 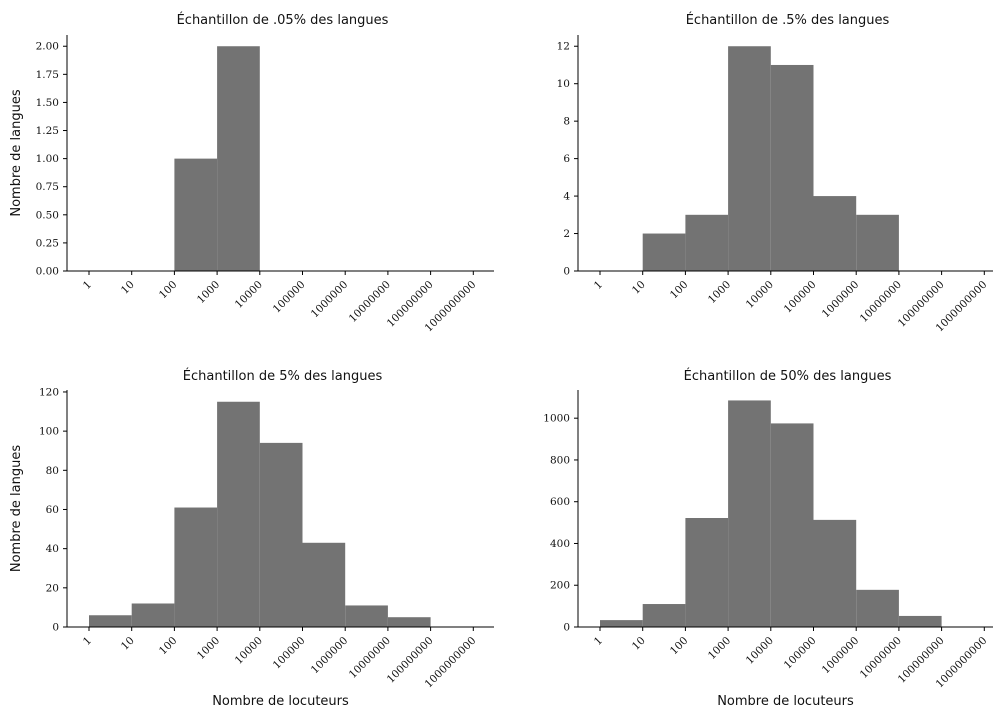 I want to click on y-tick-label: 800, so click(x=560, y=460).